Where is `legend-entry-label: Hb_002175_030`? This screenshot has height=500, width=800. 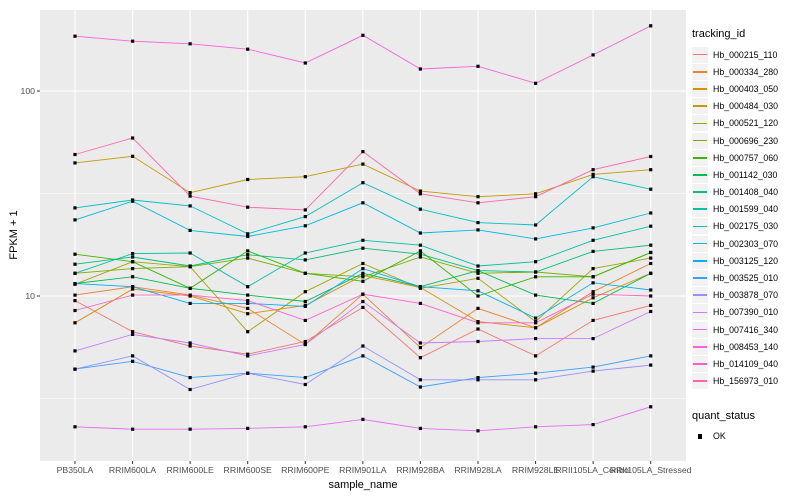 legend-entry-label: Hb_002175_030 is located at coordinates (746, 226).